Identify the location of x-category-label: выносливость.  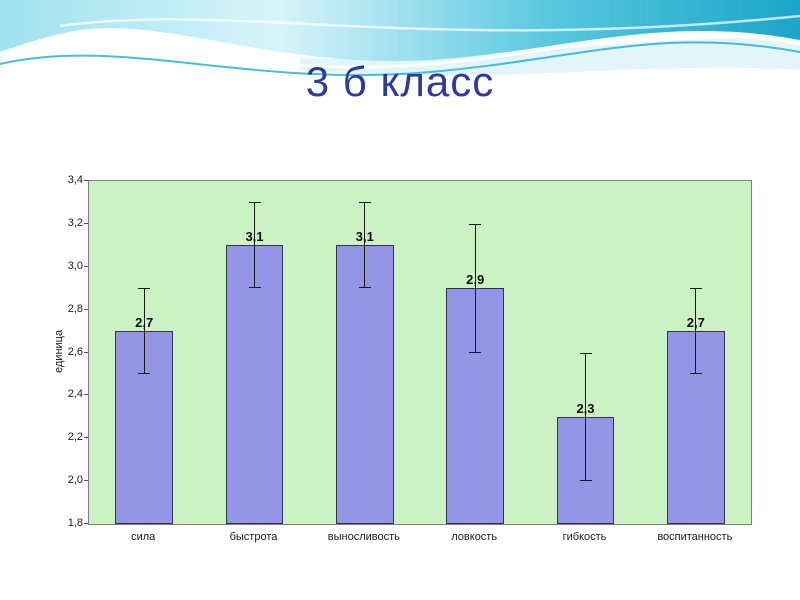
(363, 537).